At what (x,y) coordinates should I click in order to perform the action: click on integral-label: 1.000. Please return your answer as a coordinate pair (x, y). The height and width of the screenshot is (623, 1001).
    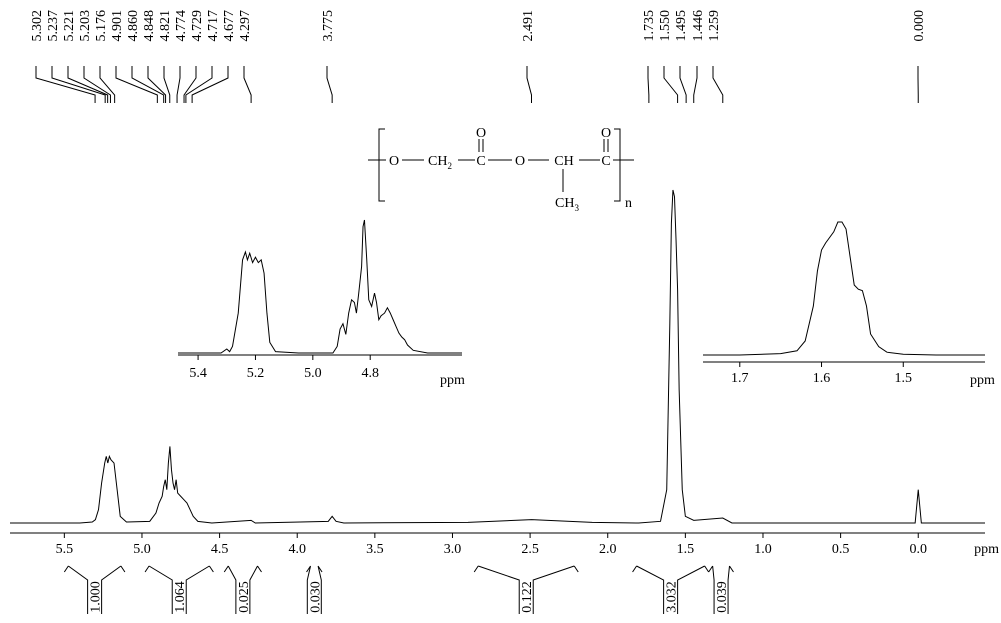
    Looking at the image, I should click on (96, 597).